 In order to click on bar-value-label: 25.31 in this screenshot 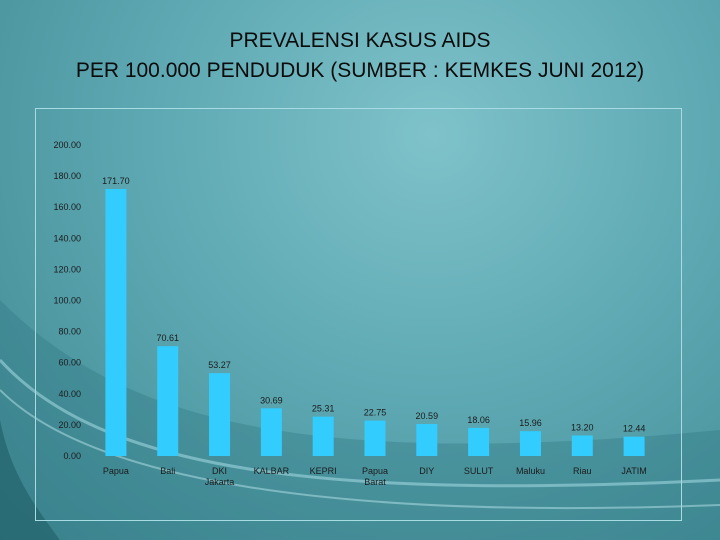, I will do `click(323, 409)`.